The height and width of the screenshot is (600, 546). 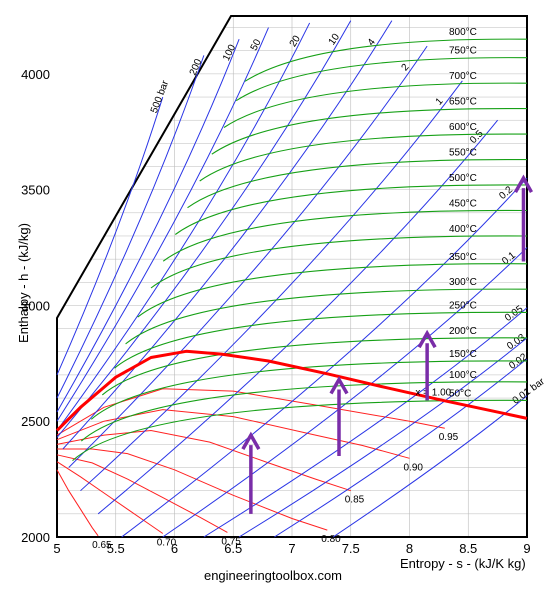 What do you see at coordinates (174, 548) in the screenshot?
I see `x-tick-label: 6` at bounding box center [174, 548].